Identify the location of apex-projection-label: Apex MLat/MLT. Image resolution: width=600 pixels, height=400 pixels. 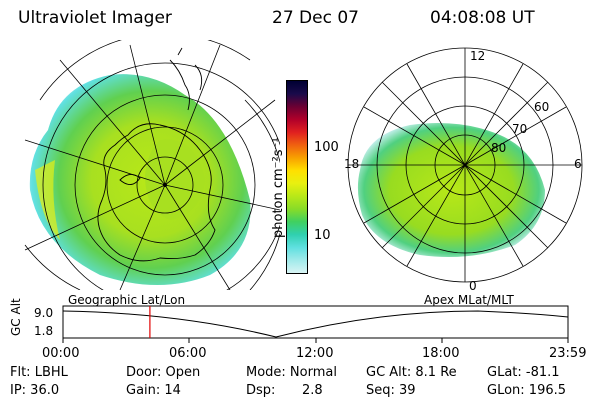
(469, 300).